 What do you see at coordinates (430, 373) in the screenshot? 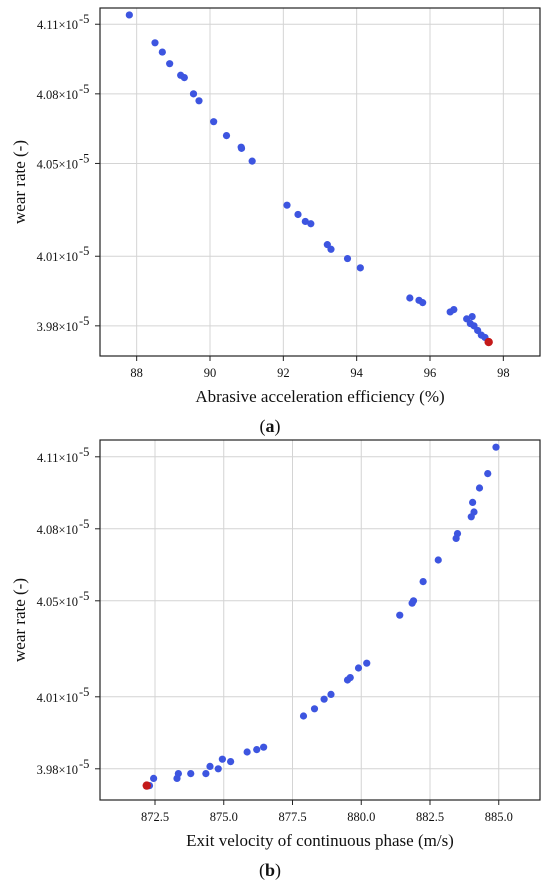
I see `x-tick-label: 96` at bounding box center [430, 373].